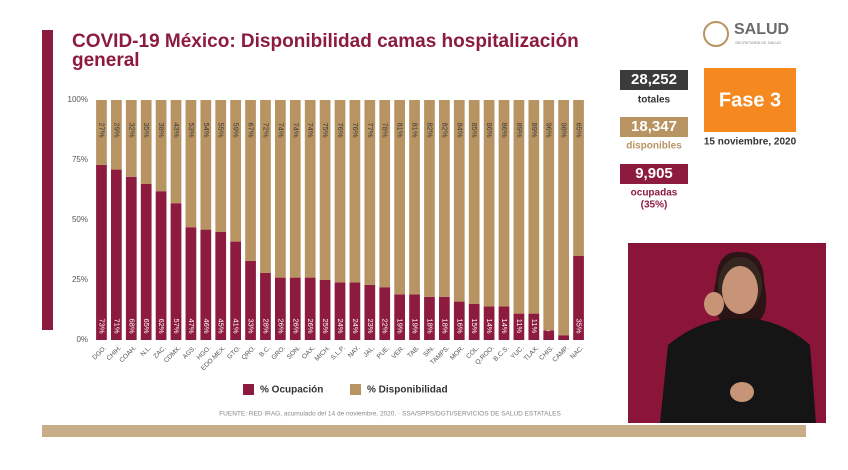 This screenshot has width=848, height=470. What do you see at coordinates (206, 129) in the screenshot?
I see `value-label: 54%` at bounding box center [206, 129].